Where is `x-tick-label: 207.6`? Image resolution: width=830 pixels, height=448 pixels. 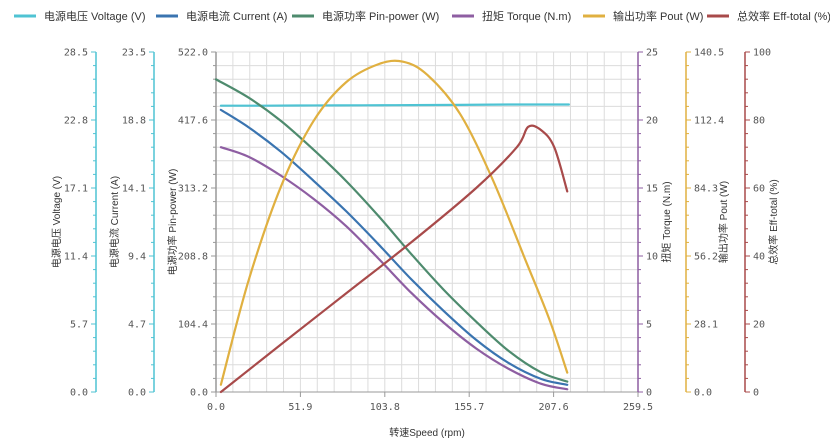
x-tick-label: 207.6 is located at coordinates (554, 407).